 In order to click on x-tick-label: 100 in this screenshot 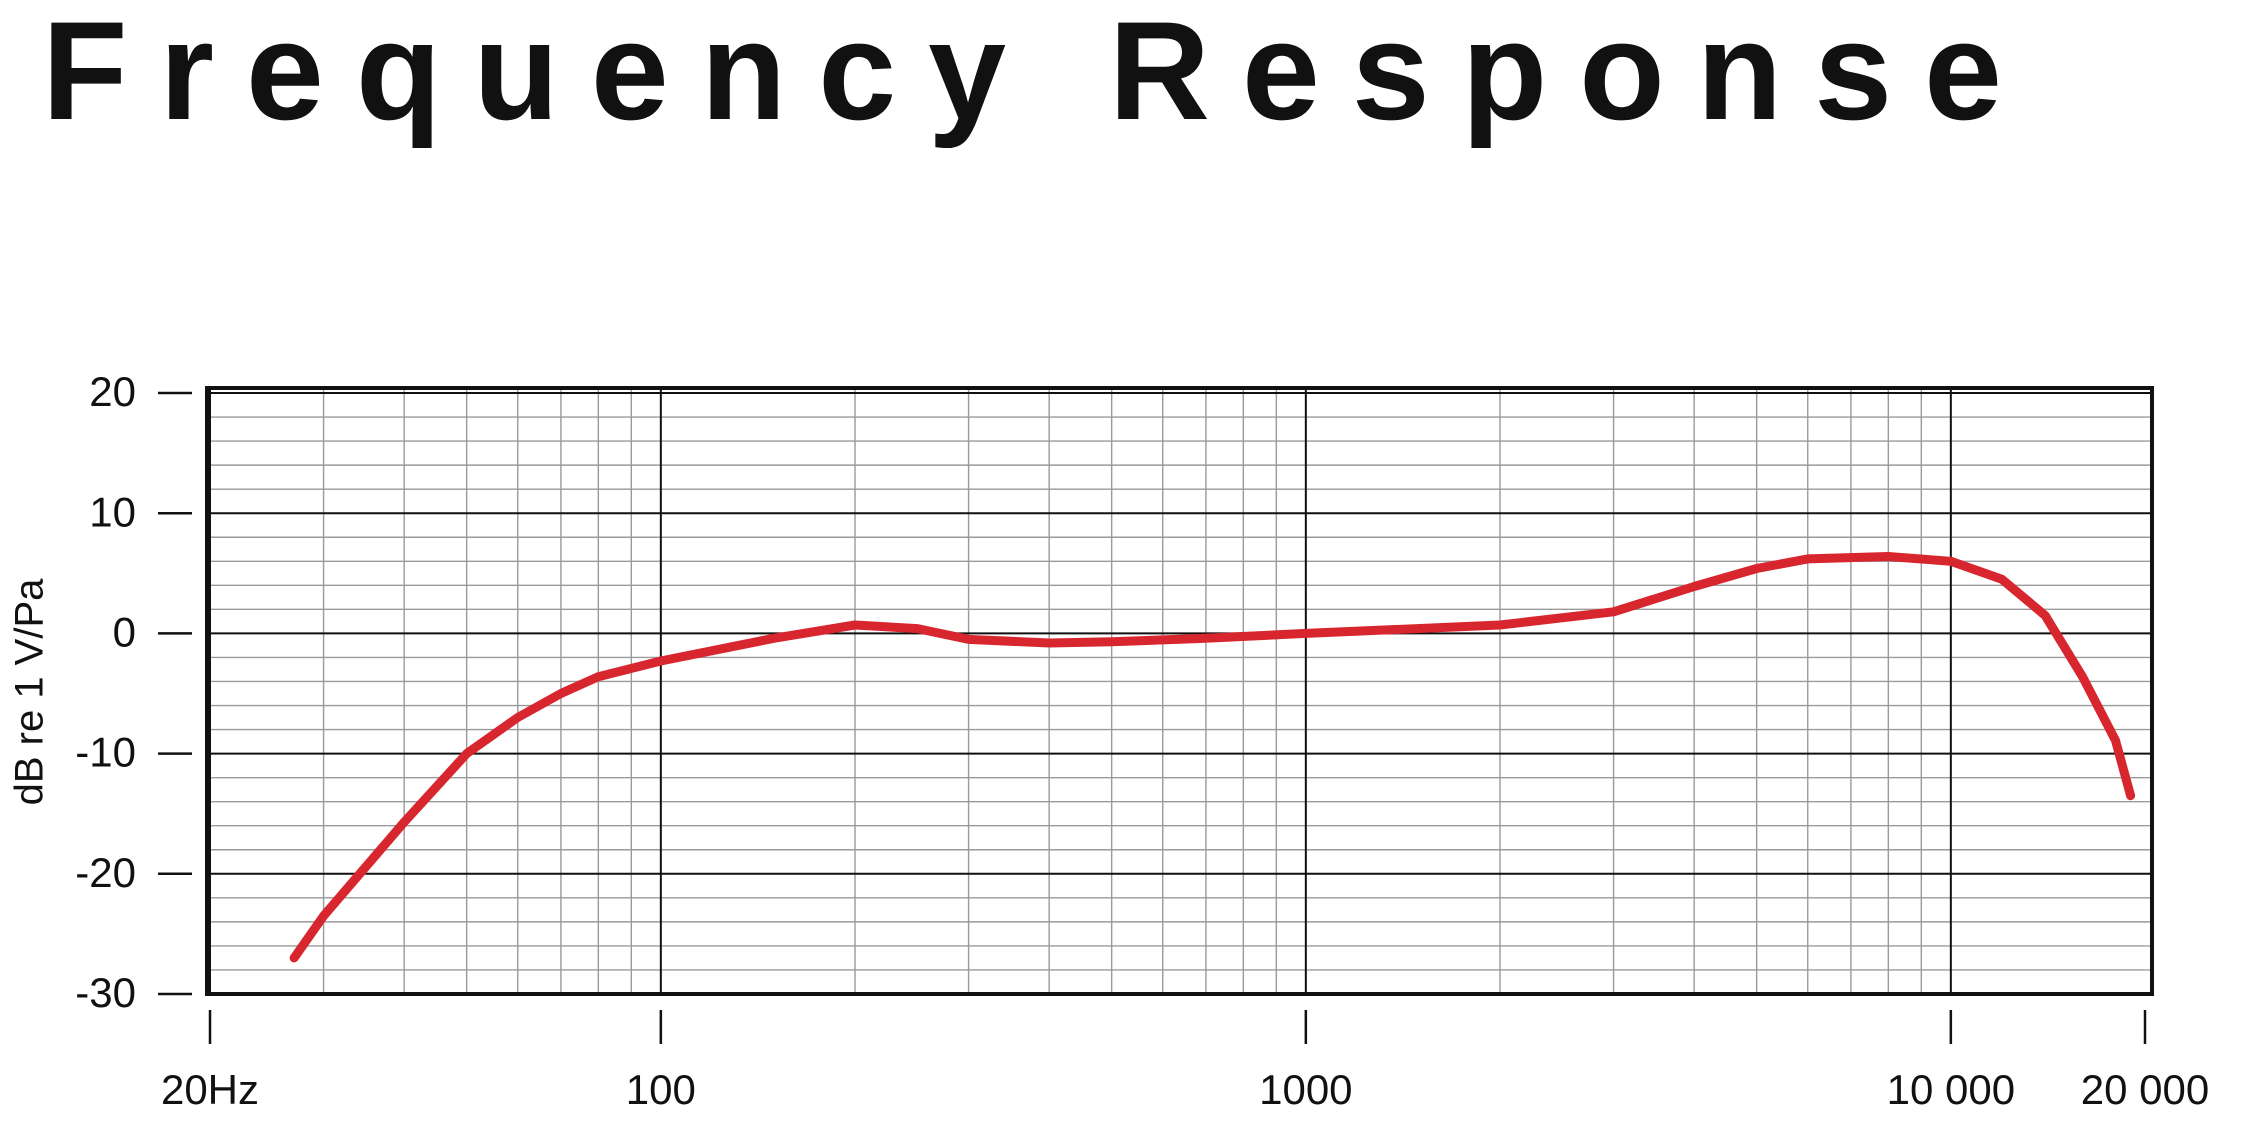, I will do `click(661, 1089)`.